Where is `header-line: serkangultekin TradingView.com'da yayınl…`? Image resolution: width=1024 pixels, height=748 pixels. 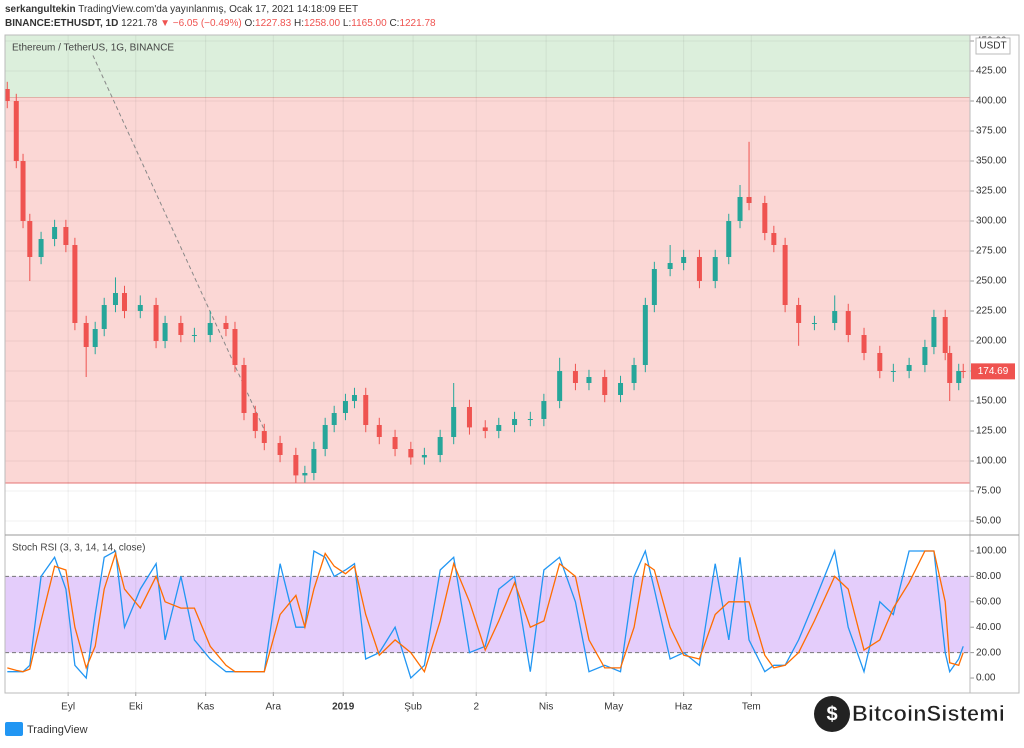 header-line: serkangultekin TradingView.com'da yayınl… is located at coordinates (181, 9).